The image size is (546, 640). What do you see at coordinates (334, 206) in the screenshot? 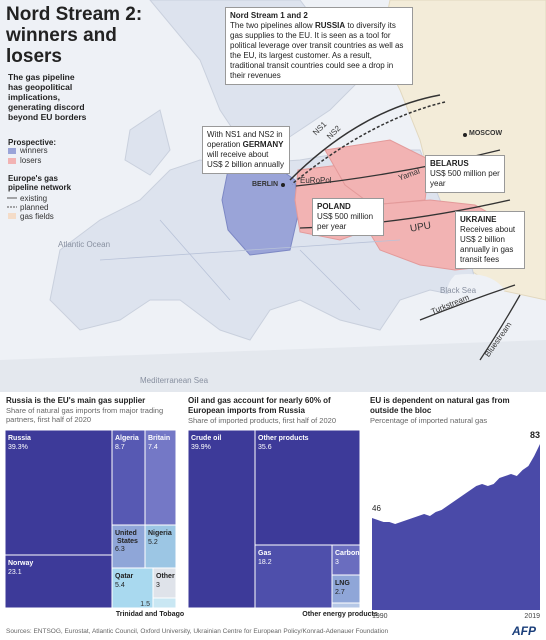
I see `callout-title: POLAND` at bounding box center [334, 206].